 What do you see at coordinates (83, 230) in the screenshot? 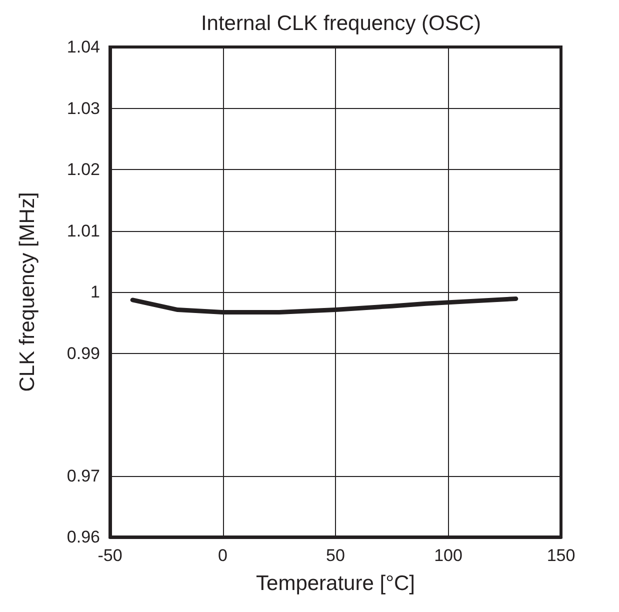
I see `y-tick-label: 1.01` at bounding box center [83, 230].